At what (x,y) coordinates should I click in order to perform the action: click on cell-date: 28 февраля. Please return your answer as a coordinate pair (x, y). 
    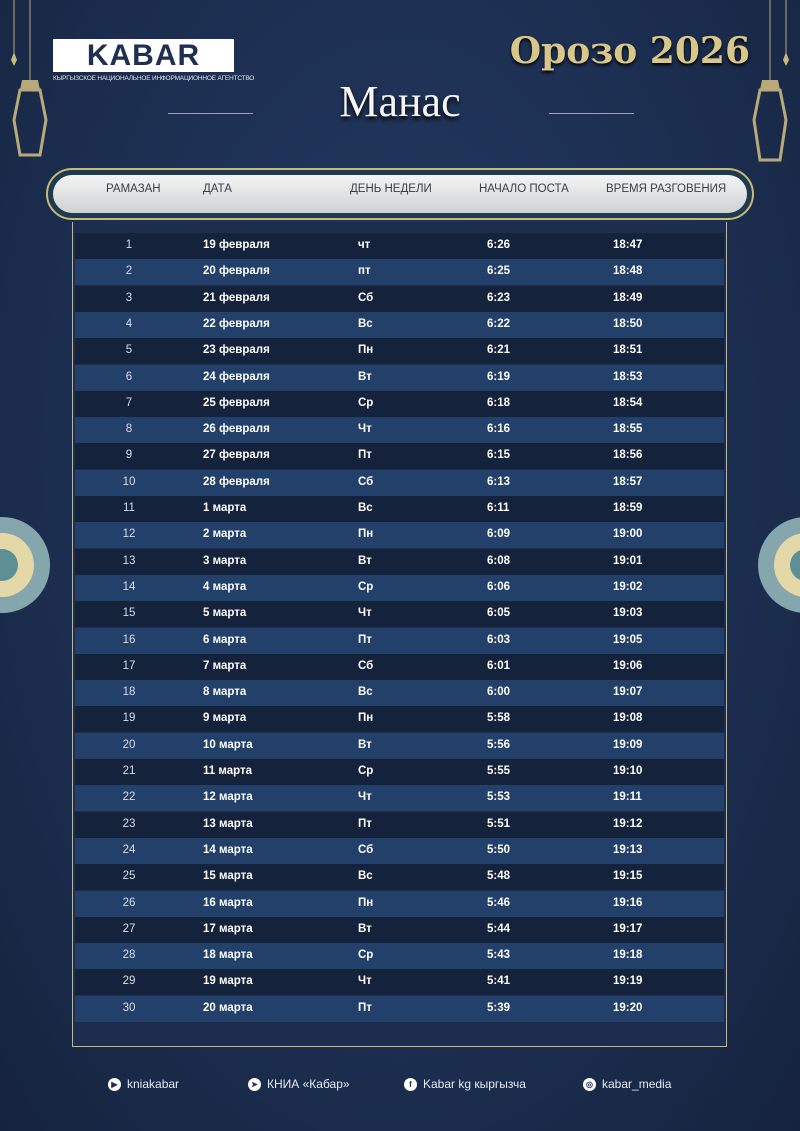
    Looking at the image, I should click on (236, 481).